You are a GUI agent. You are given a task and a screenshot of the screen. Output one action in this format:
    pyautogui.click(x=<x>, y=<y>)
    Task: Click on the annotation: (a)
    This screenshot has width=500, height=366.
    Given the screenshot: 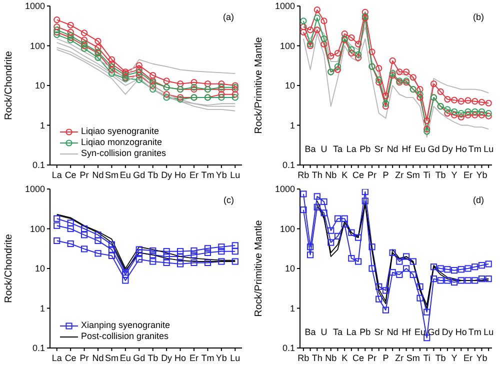 What is the action you would take?
    pyautogui.click(x=228, y=17)
    